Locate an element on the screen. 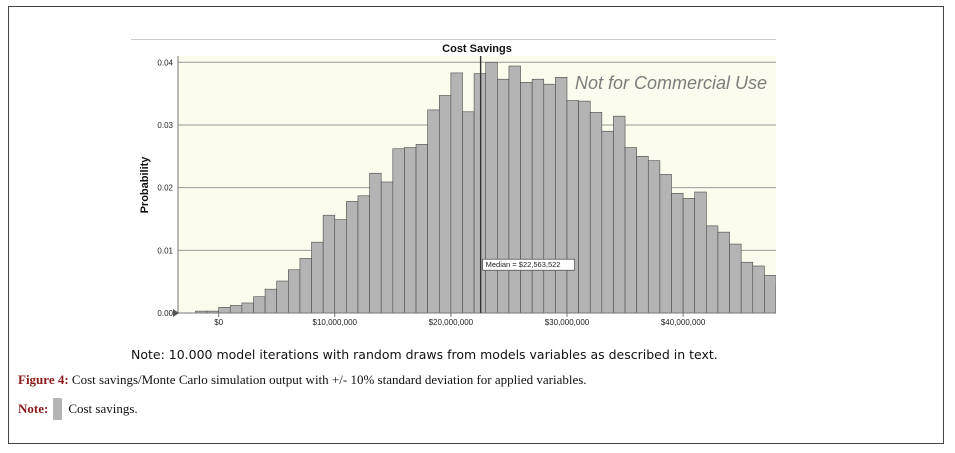 The width and height of the screenshot is (955, 453). chart-title: Cost Savings is located at coordinates (477, 49).